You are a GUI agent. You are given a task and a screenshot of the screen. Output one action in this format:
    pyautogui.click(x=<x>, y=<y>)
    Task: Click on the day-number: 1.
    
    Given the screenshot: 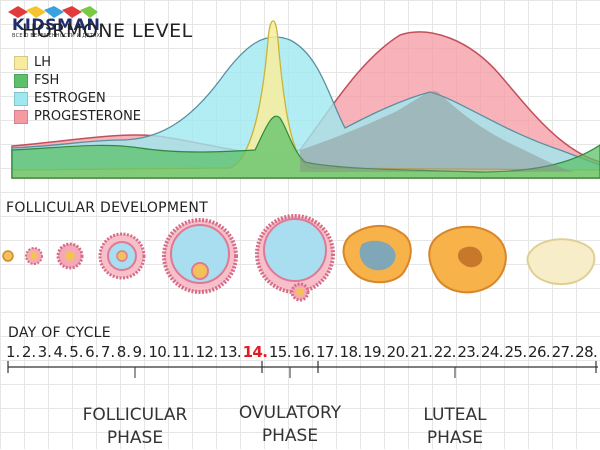 What is the action you would take?
    pyautogui.click(x=13, y=352)
    